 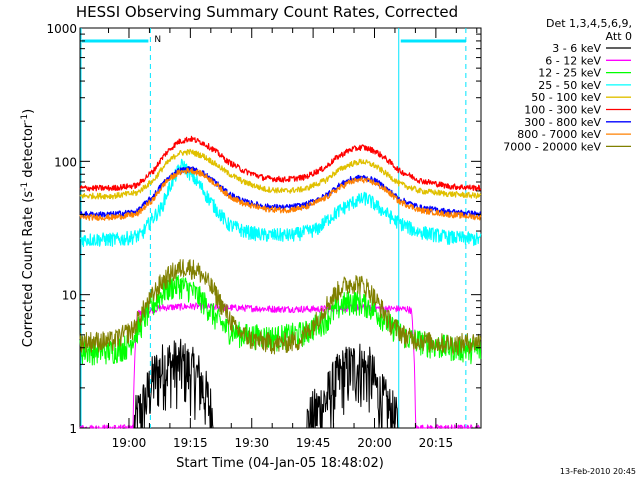 What do you see at coordinates (598, 471) in the screenshot?
I see `footer-date: 13-Feb-2010 20:45` at bounding box center [598, 471].